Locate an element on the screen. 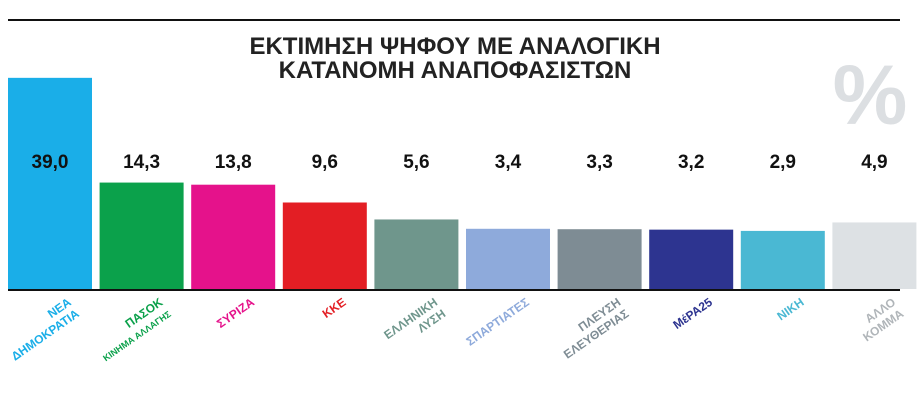  value-label: 3,4 is located at coordinates (508, 162).